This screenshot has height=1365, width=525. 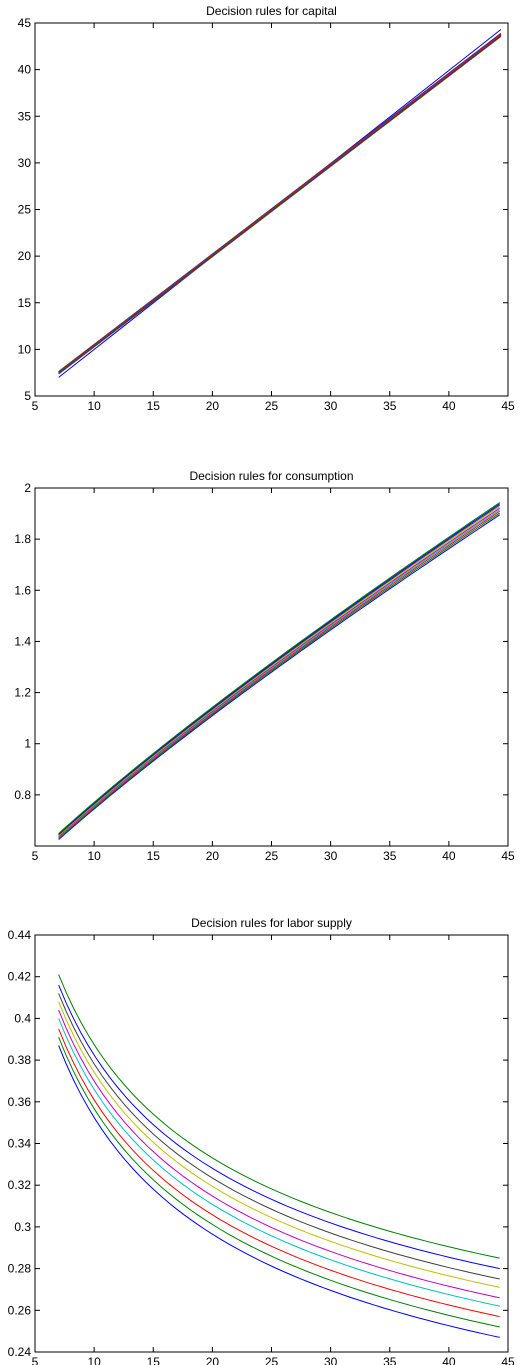 What do you see at coordinates (22, 641) in the screenshot?
I see `consumption-y-tick-label: 1.4` at bounding box center [22, 641].